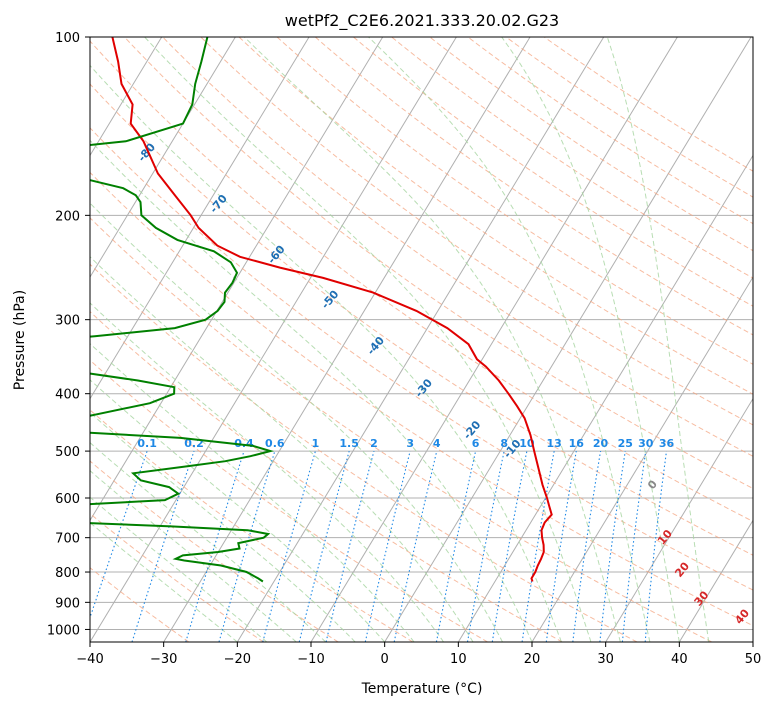 The image size is (775, 708). Describe the element at coordinates (753, 659) in the screenshot. I see `x-tick-label: 50` at that location.